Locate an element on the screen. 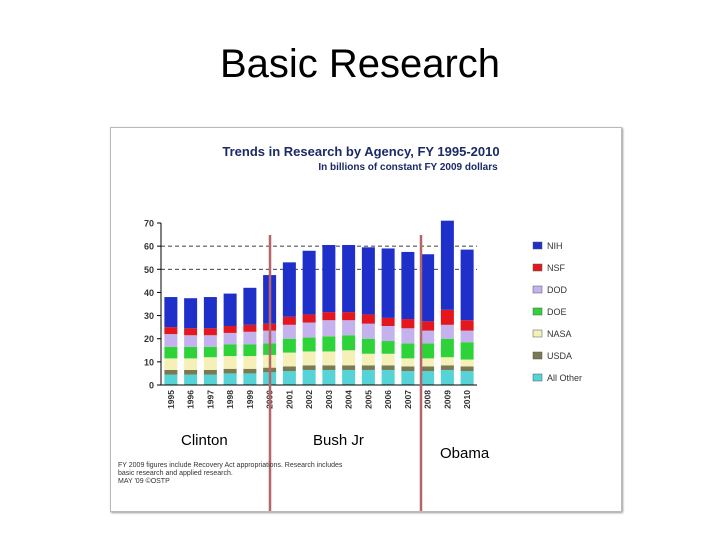 This screenshot has height=540, width=720. legend-label: NSF is located at coordinates (556, 268).